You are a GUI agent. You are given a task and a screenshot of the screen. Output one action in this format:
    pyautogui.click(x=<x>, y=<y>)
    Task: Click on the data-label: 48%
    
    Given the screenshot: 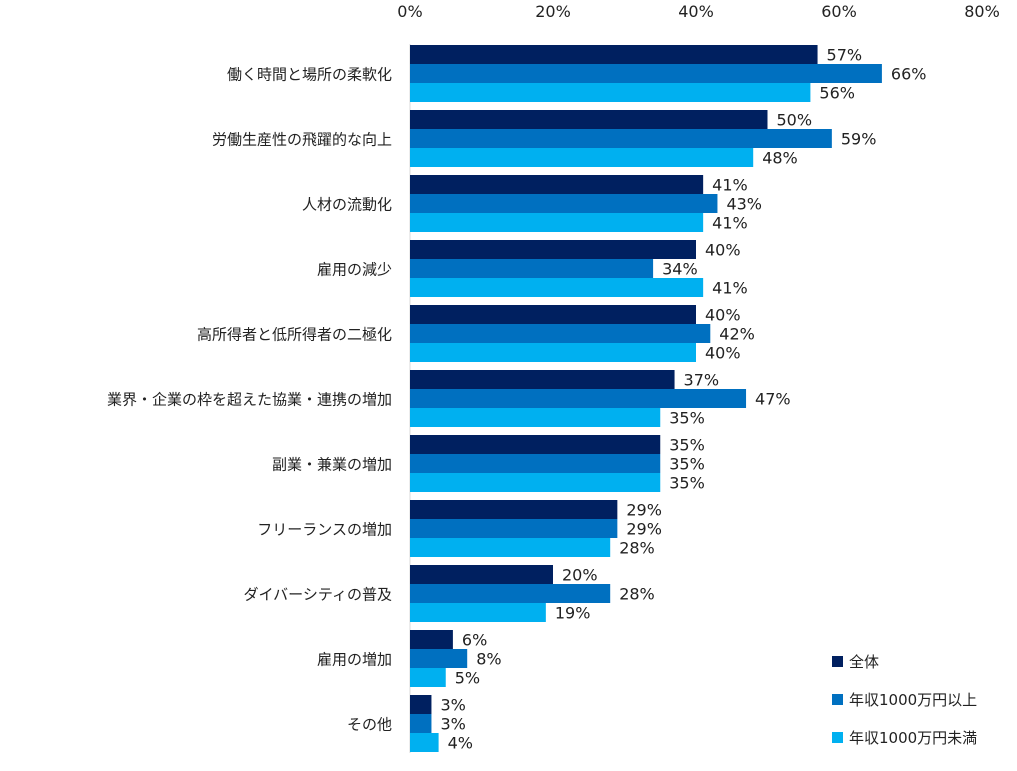 What is the action you would take?
    pyautogui.click(x=780, y=158)
    